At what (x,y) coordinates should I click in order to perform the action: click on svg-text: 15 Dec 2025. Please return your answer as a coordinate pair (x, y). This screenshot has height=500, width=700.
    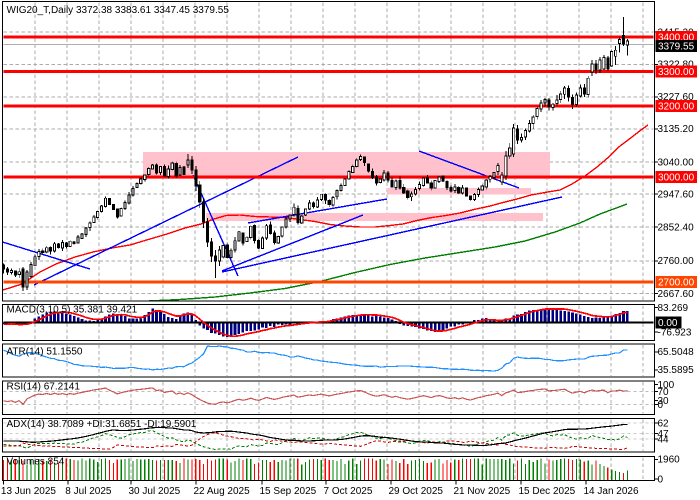
    Looking at the image, I should click on (547, 491).